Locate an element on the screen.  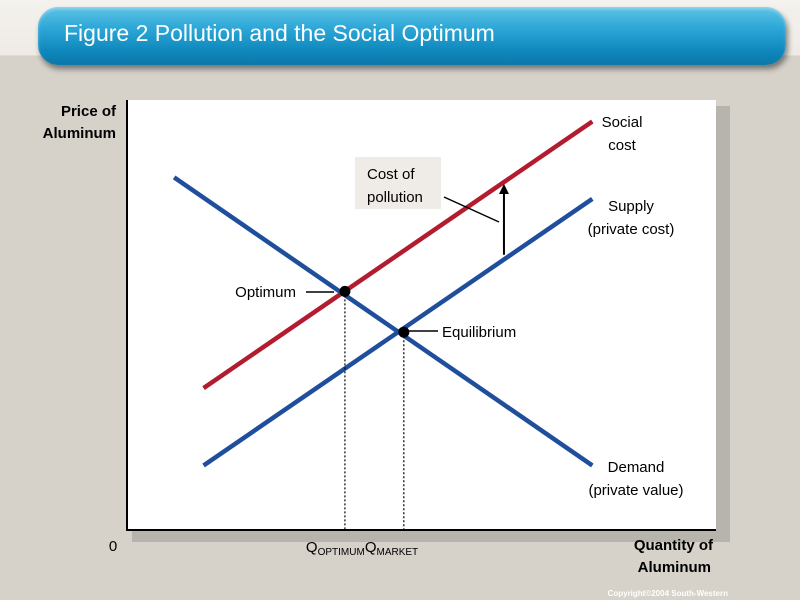
origin-label: 0 is located at coordinates (113, 546).